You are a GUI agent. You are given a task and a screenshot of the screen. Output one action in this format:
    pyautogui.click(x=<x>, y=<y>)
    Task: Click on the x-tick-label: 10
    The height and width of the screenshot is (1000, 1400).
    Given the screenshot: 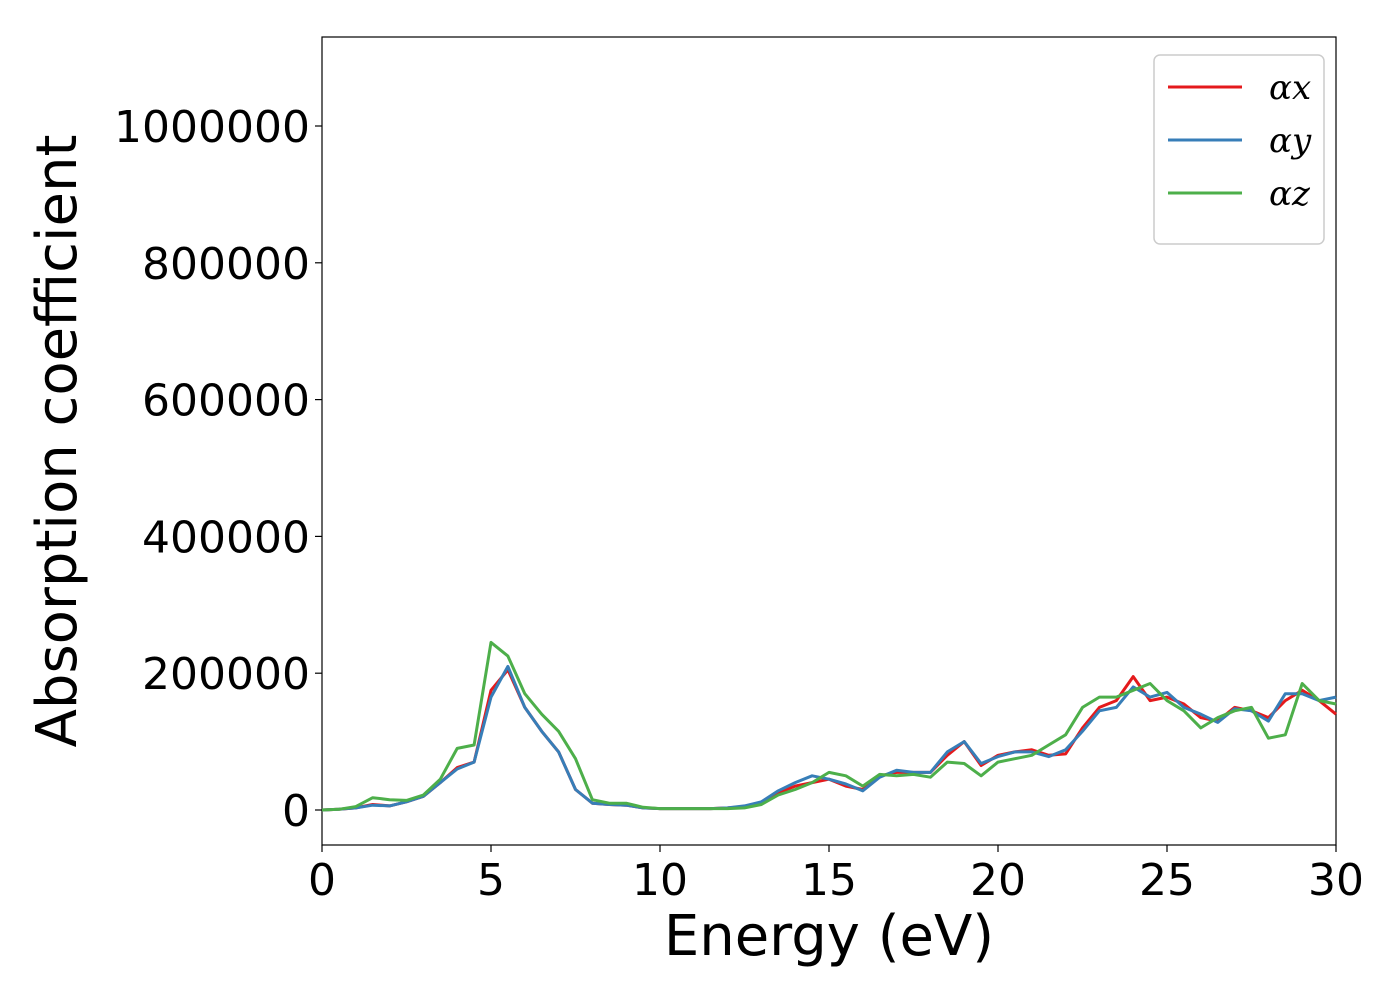 What is the action you would take?
    pyautogui.click(x=660, y=880)
    